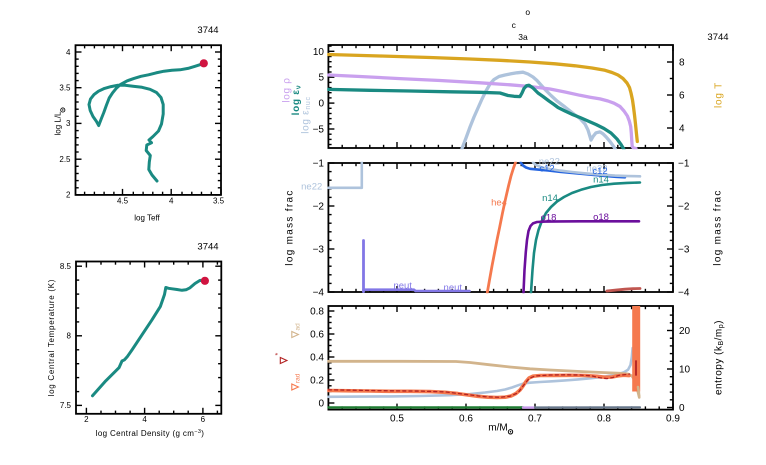 Image resolution: width=766 pixels, height=465 pixels. What do you see at coordinates (685, 331) in the screenshot?
I see `svg-text: 20` at bounding box center [685, 331].